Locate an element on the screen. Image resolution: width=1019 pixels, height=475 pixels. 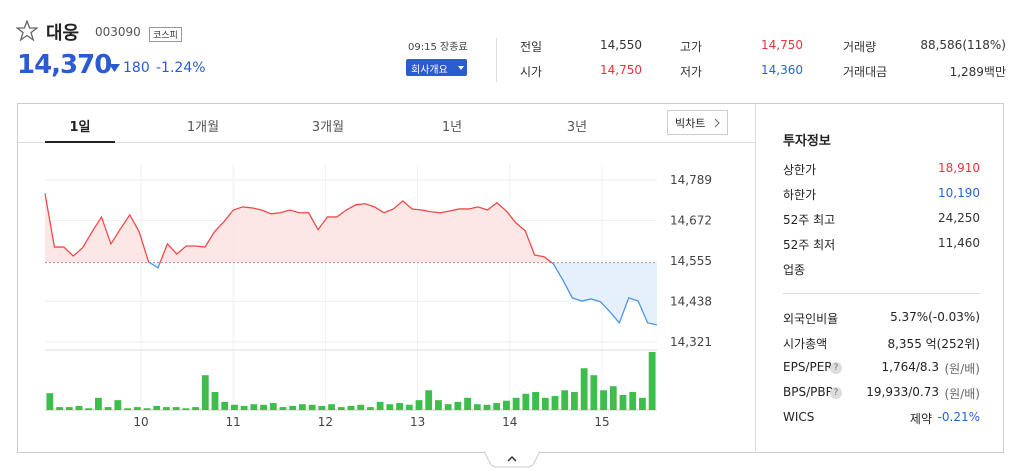
info-unit: (원/배) is located at coordinates (962, 369).